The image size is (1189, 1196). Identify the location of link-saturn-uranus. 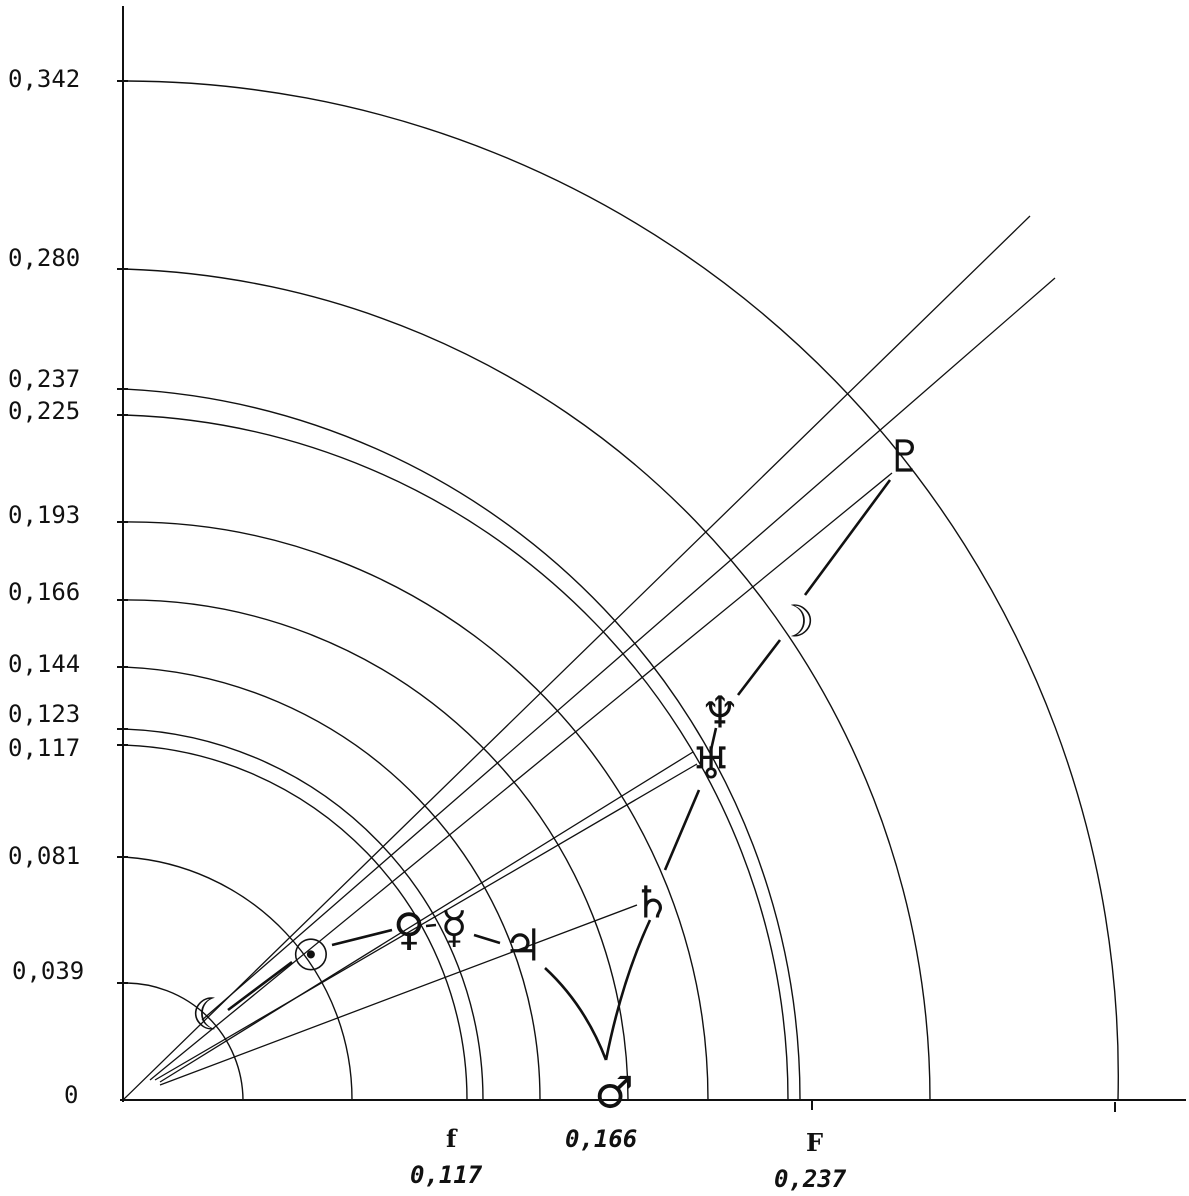
(682, 830).